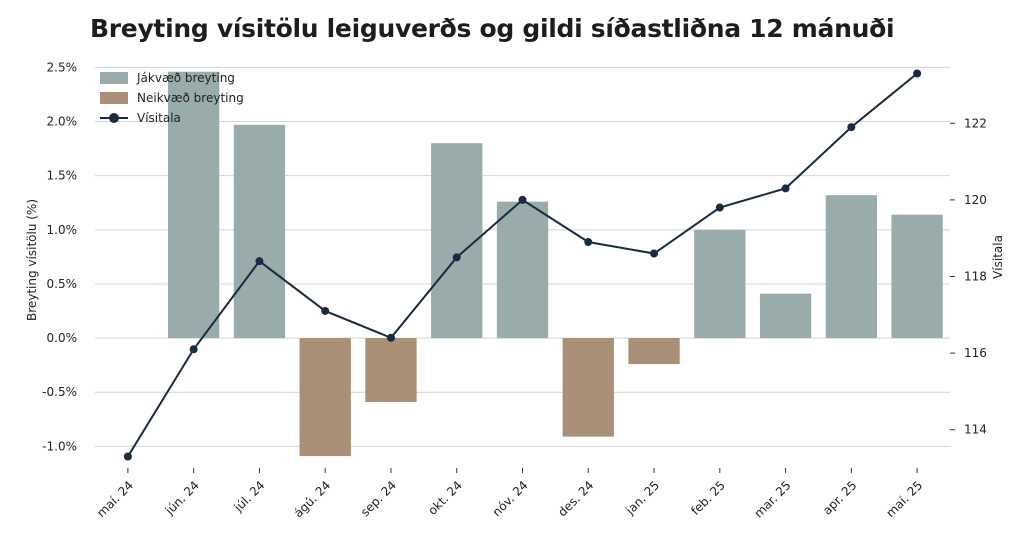  What do you see at coordinates (975, 430) in the screenshot?
I see `y2-tick-label: 114` at bounding box center [975, 430].